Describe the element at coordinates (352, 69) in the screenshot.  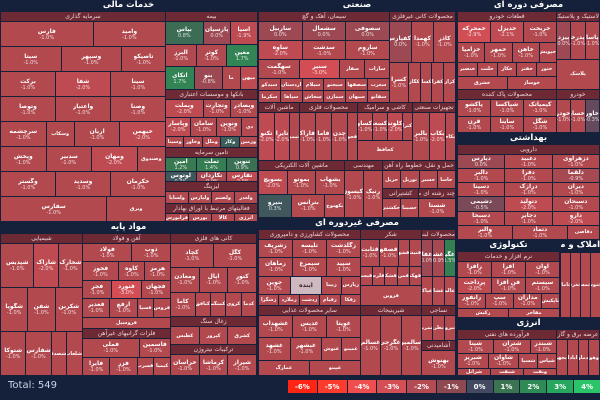
I see `stock-tile: سفار` at that location.